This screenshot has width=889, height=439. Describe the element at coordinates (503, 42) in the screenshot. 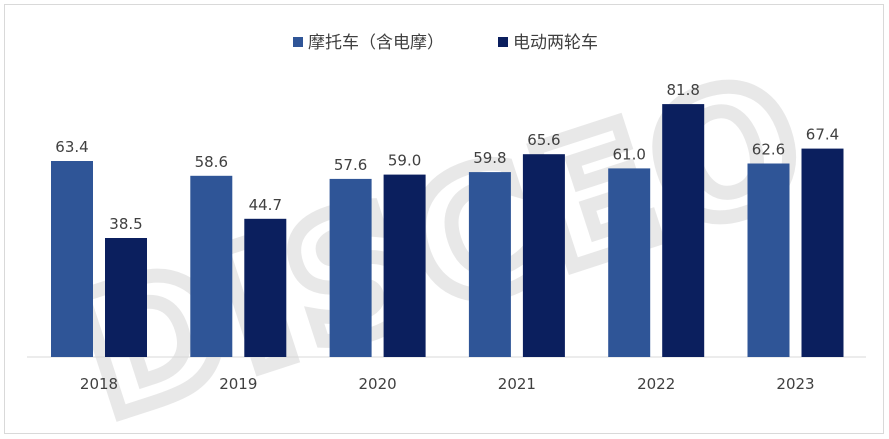

I see `legend-swatch-e-bike` at that location.